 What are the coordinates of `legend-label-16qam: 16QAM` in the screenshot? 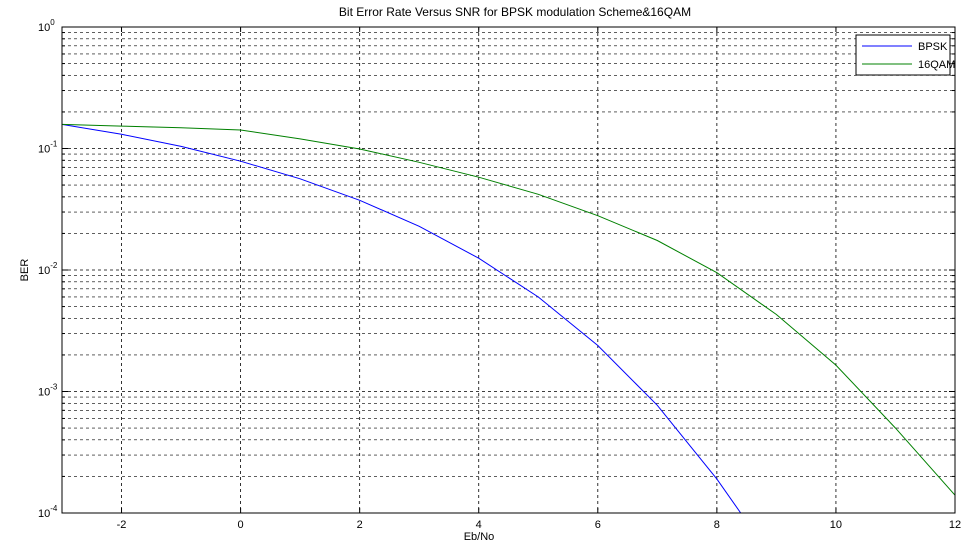 It's located at (936, 65).